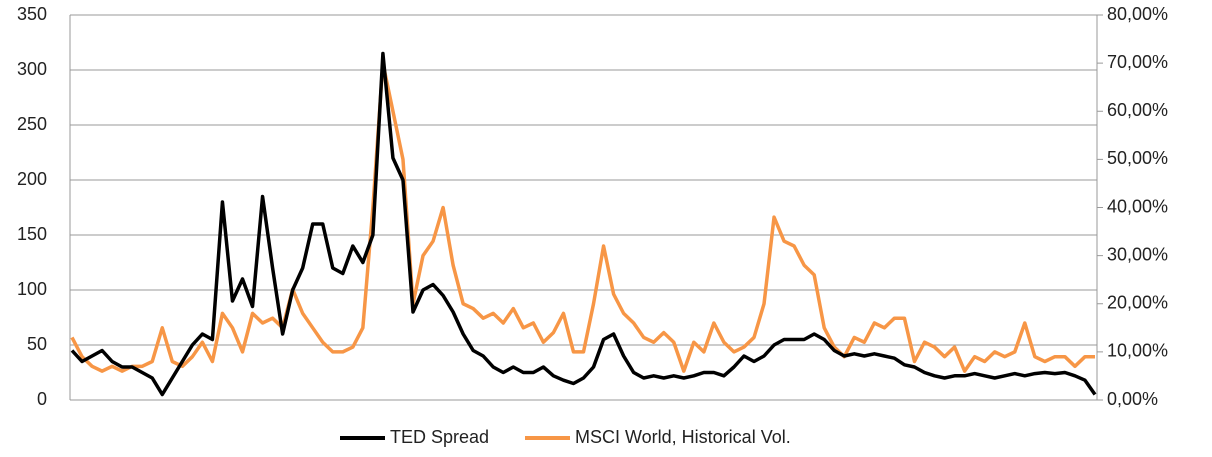 Image resolution: width=1212 pixels, height=457 pixels. Describe the element at coordinates (32, 179) in the screenshot. I see `y-tick-label: 200` at that location.